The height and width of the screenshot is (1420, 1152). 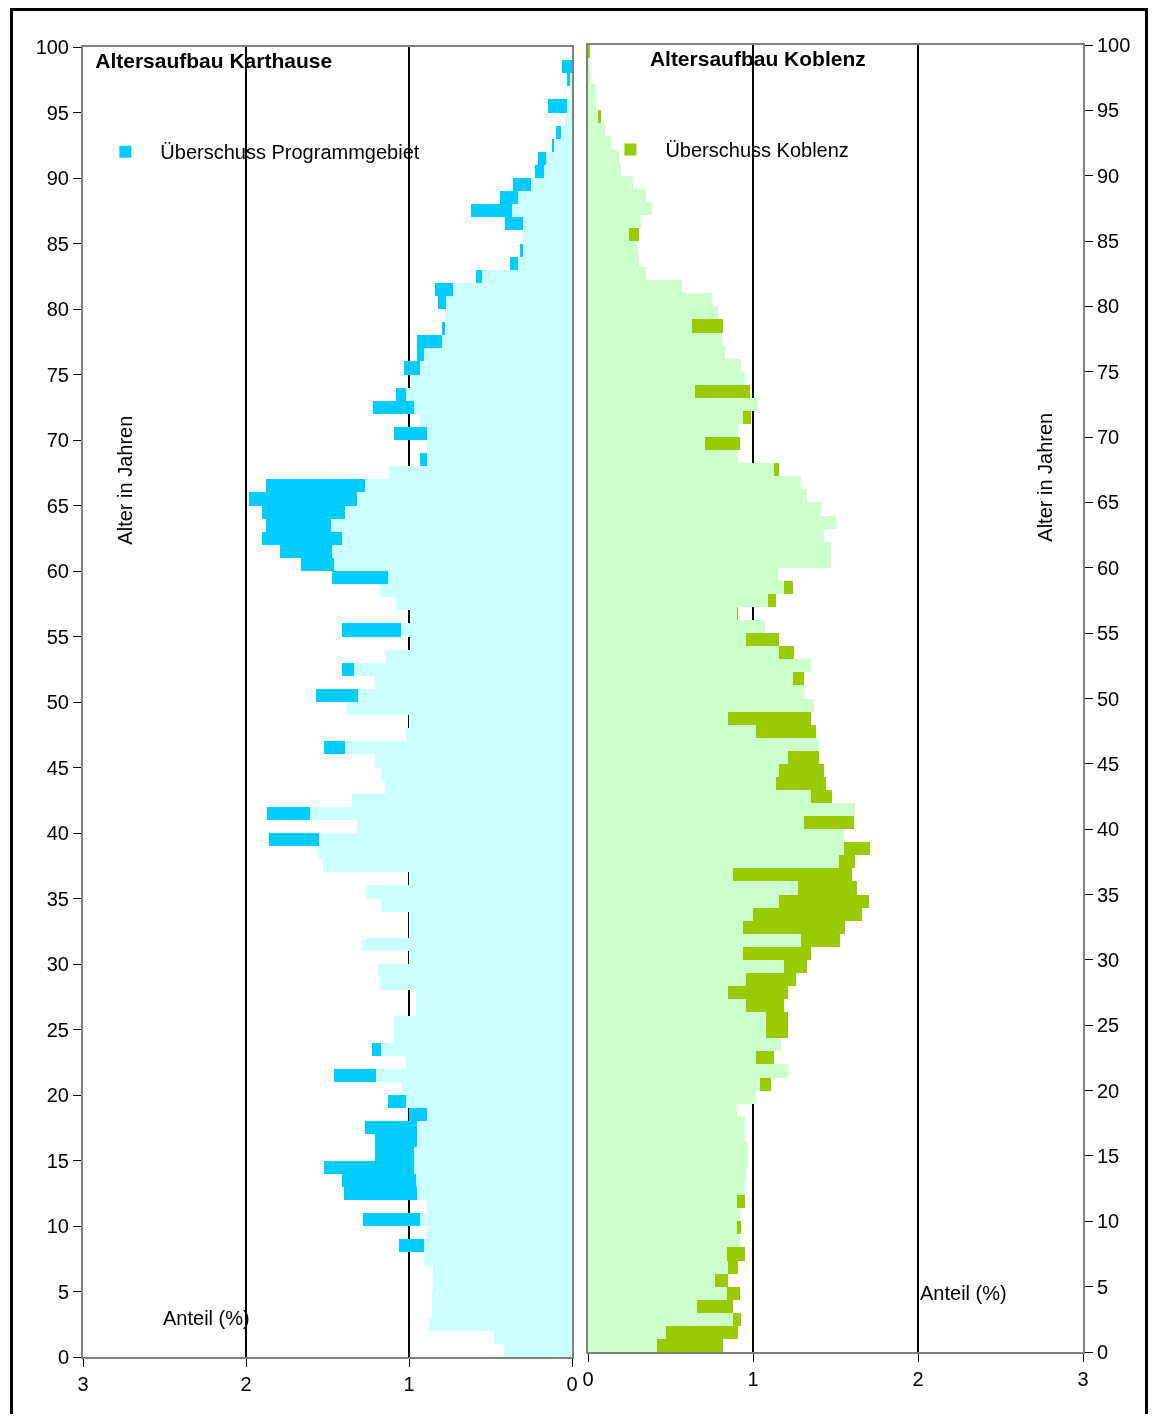 I want to click on x-axis-title: Anteil (%), so click(x=963, y=1293).